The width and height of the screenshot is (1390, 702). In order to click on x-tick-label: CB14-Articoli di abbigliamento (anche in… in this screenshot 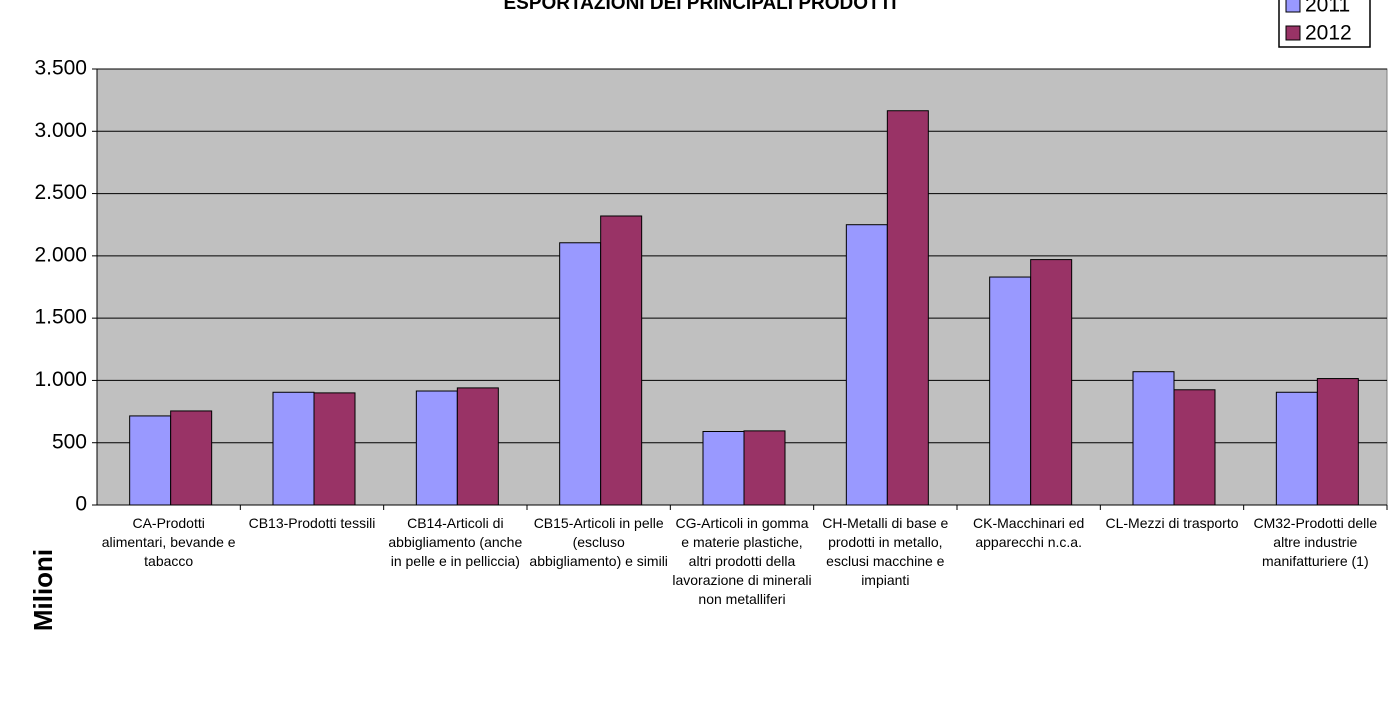, I will do `click(455, 542)`.